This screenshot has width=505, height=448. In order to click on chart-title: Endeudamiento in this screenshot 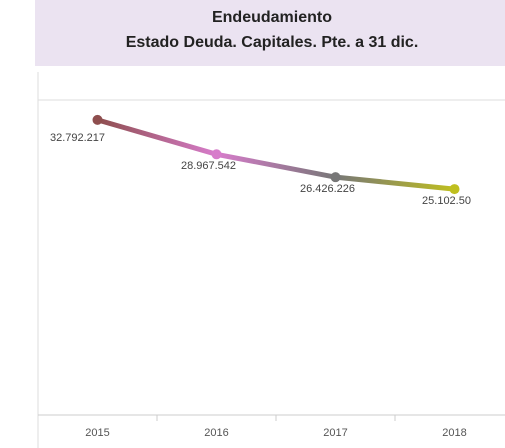, I will do `click(272, 17)`.